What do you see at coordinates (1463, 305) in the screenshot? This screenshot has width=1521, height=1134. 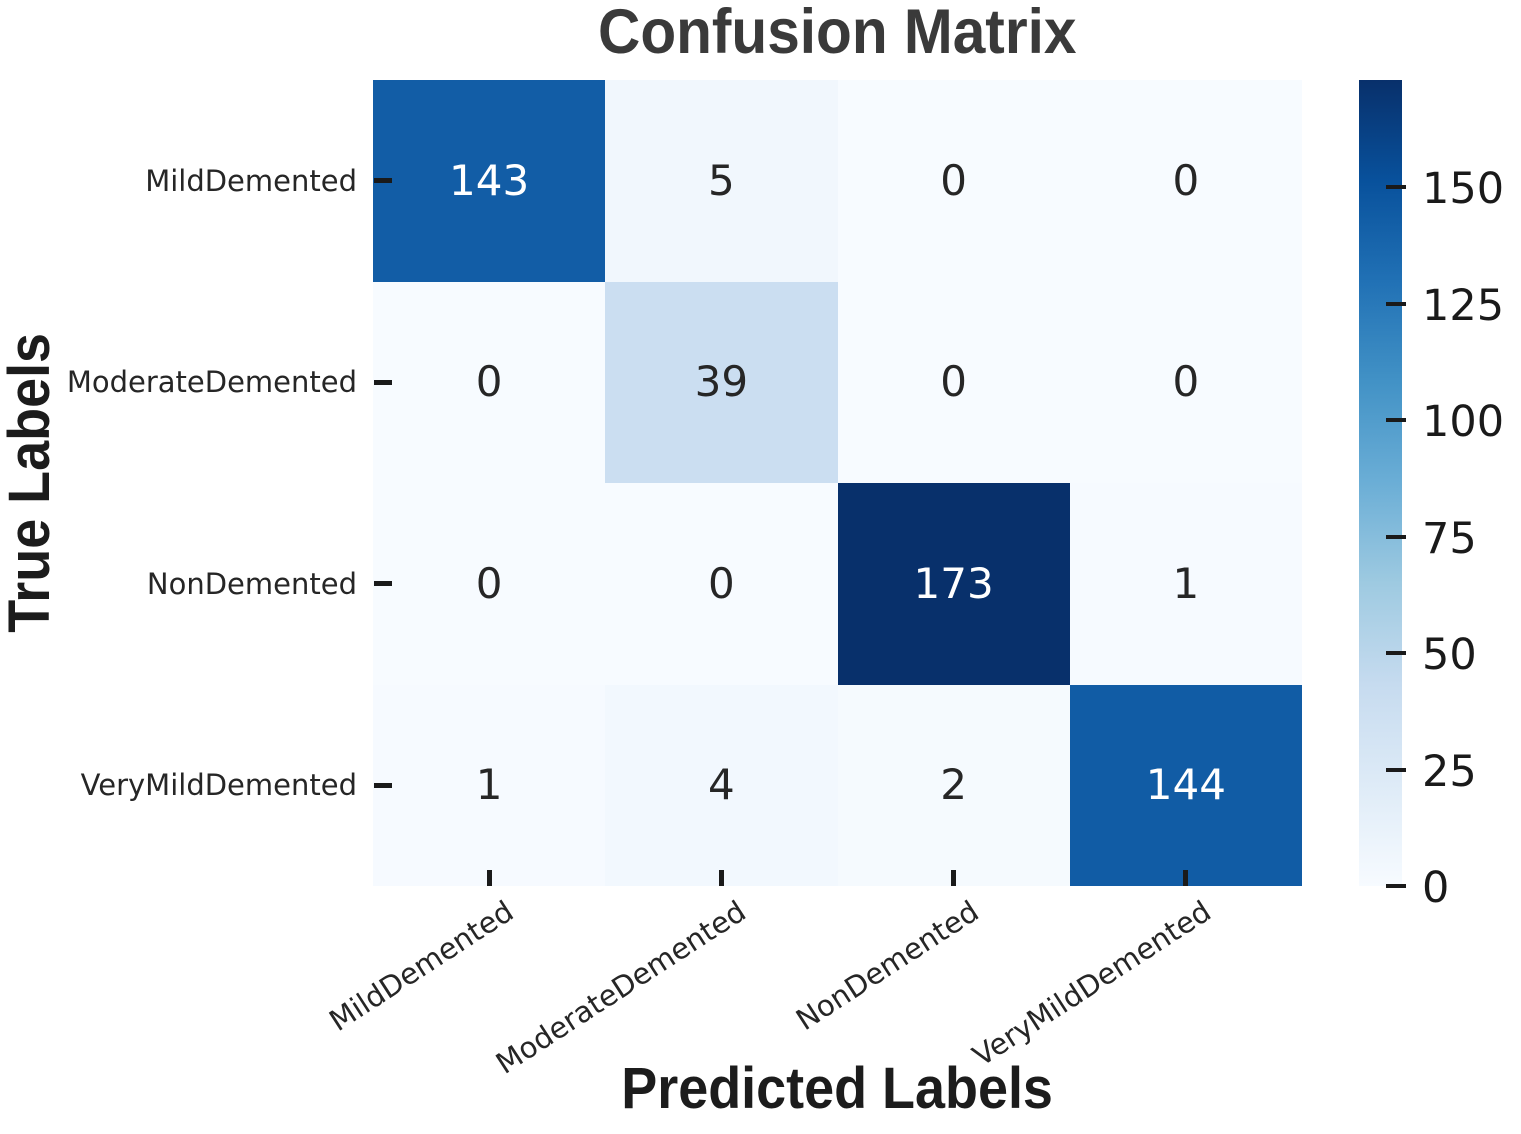 I see `colorbar-tick-label: 125` at bounding box center [1463, 305].